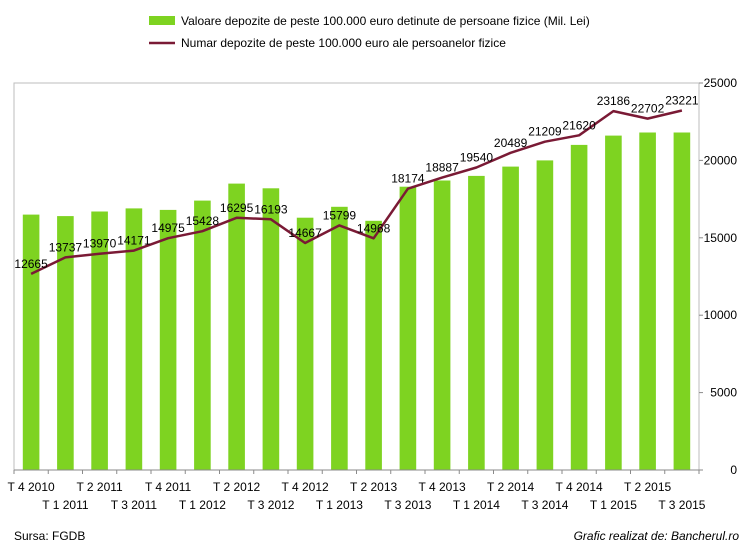 This screenshot has height=557, width=753. What do you see at coordinates (203, 221) in the screenshot?
I see `line-data-label: 15428` at bounding box center [203, 221].